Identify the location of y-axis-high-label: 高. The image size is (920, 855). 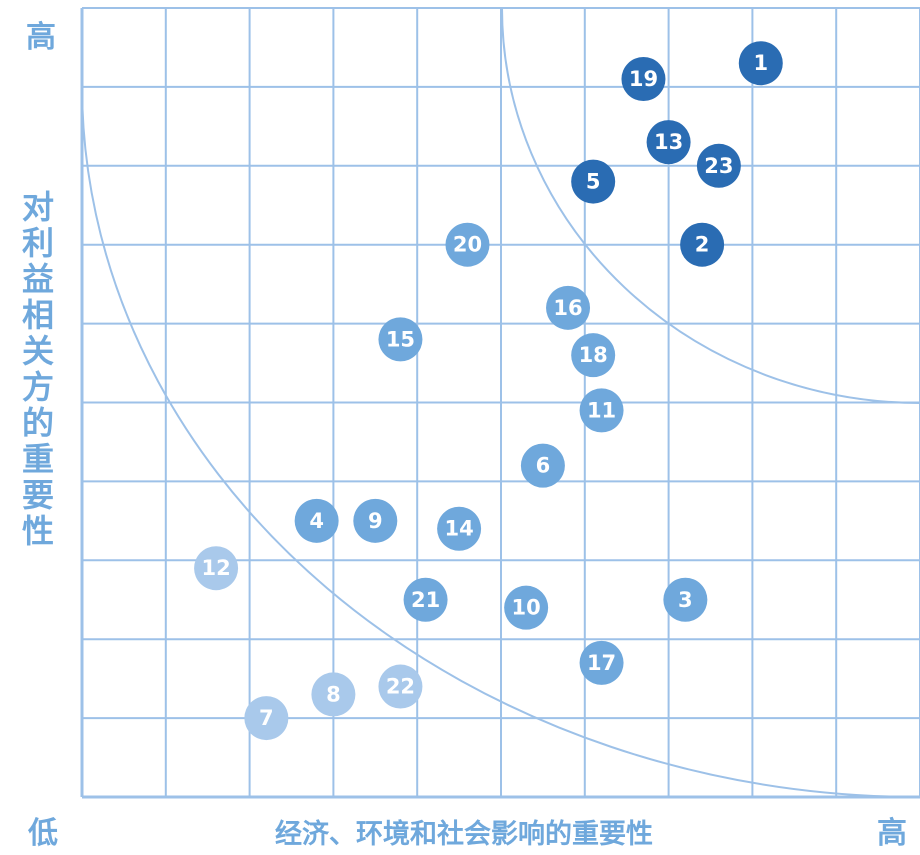
(41, 37).